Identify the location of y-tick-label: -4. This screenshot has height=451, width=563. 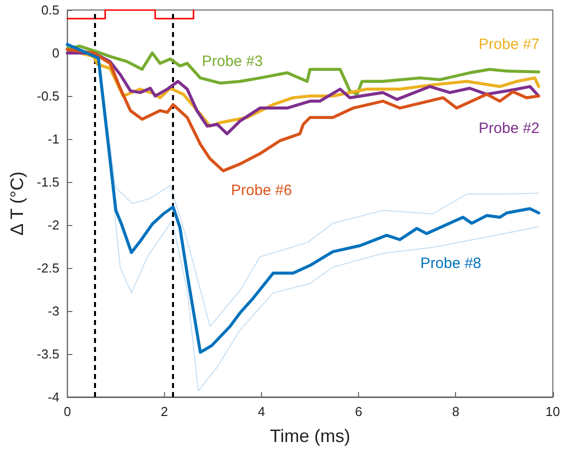
(54, 397).